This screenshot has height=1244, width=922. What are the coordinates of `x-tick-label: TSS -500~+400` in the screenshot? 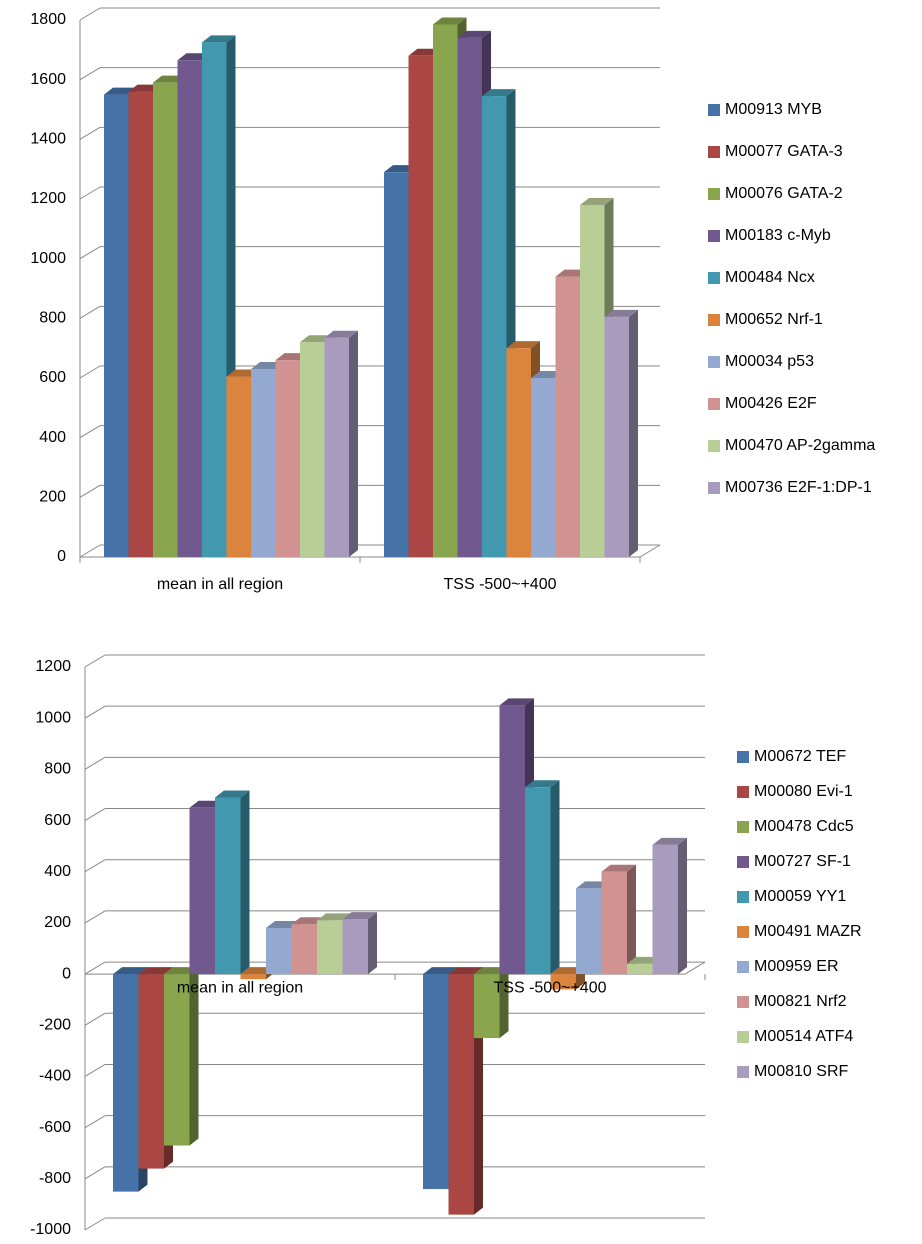 It's located at (500, 584).